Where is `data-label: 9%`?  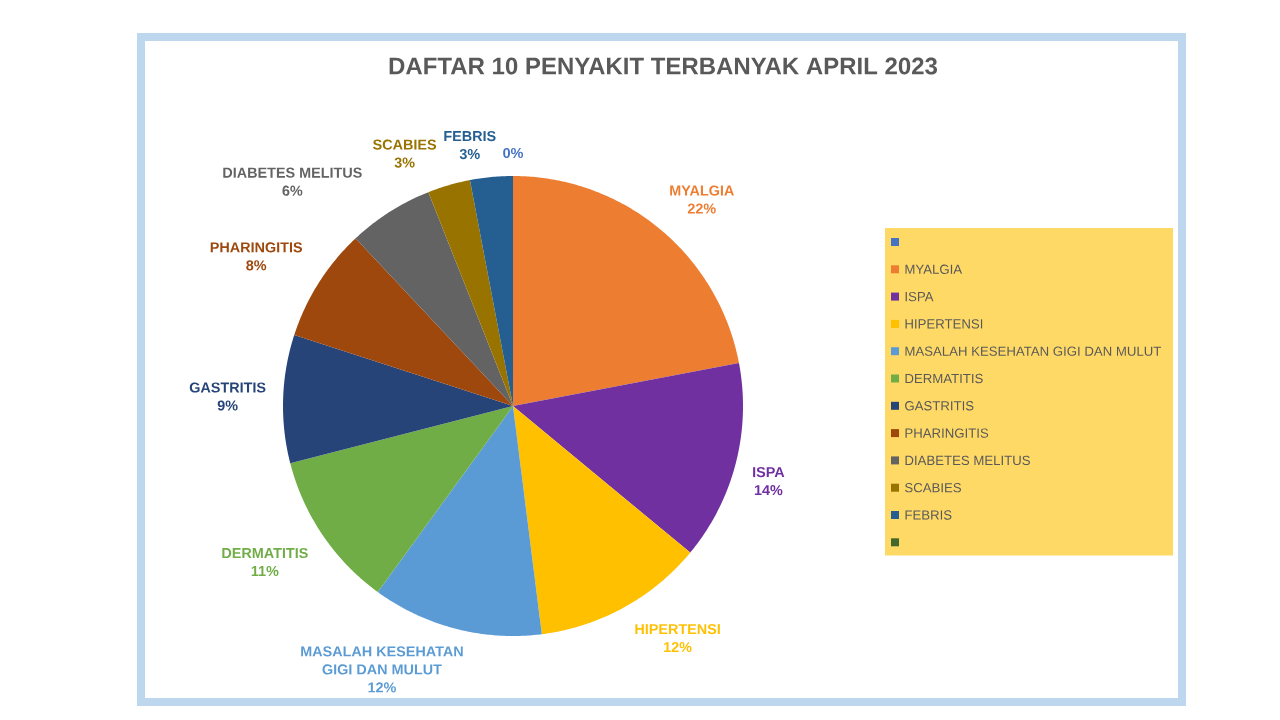
data-label: 9% is located at coordinates (227, 405).